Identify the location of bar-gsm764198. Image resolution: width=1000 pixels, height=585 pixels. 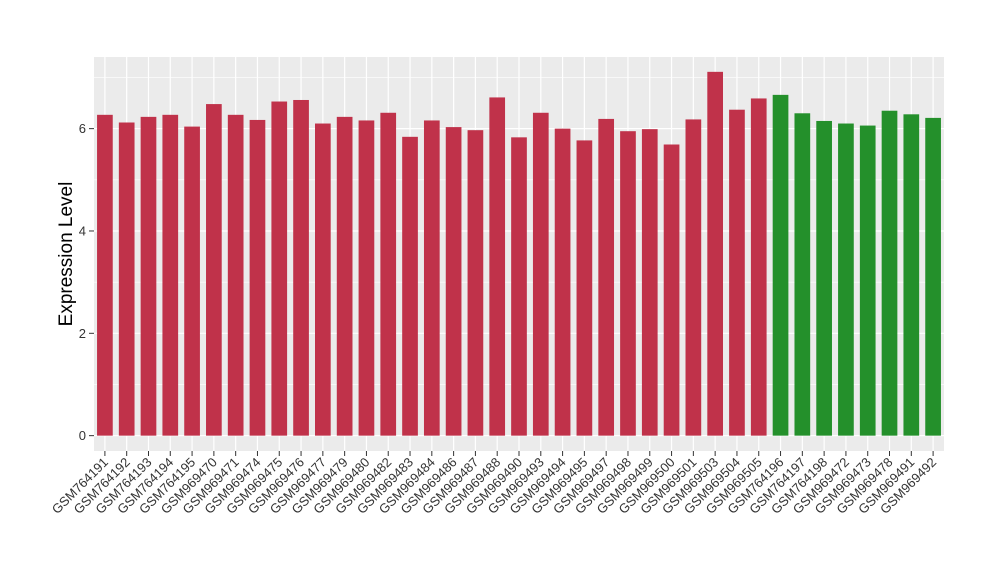
(824, 278).